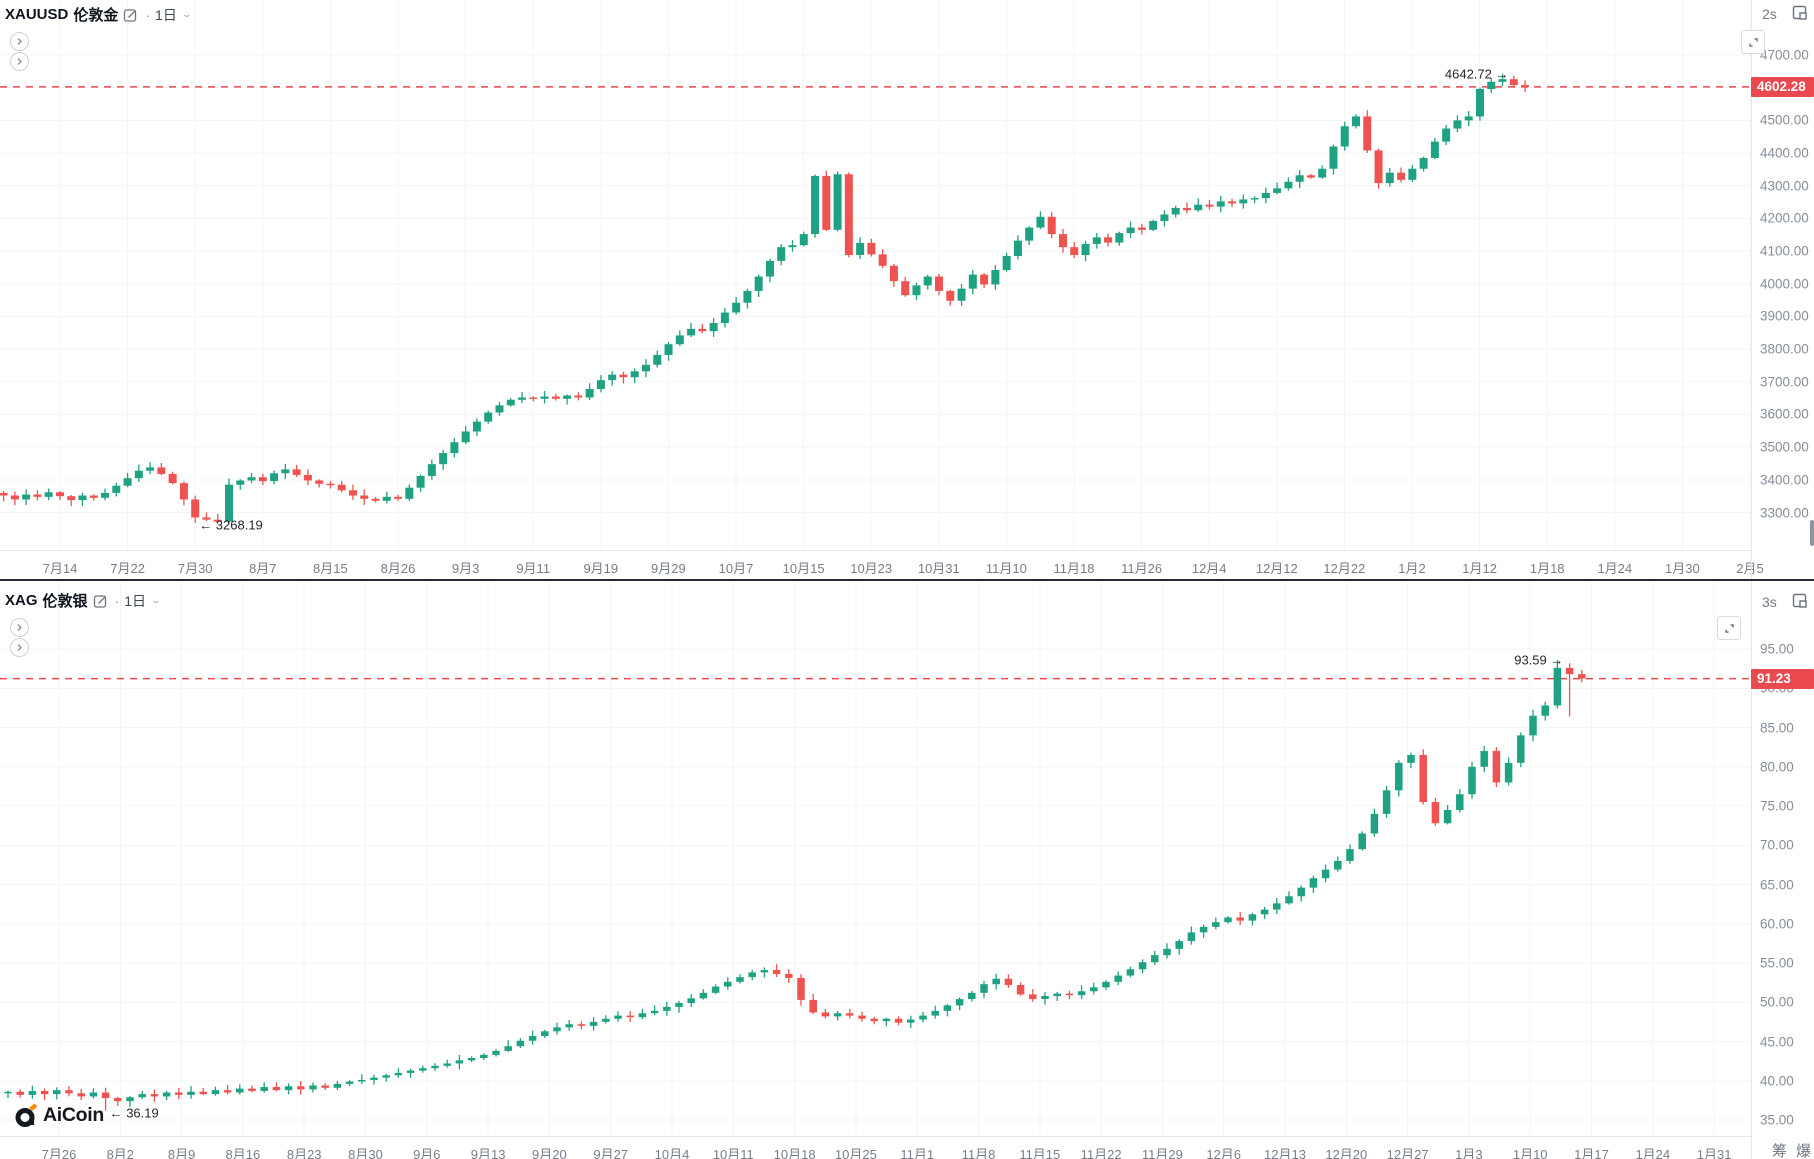  I want to click on y-axis-label: 4100.00, so click(1784, 251).